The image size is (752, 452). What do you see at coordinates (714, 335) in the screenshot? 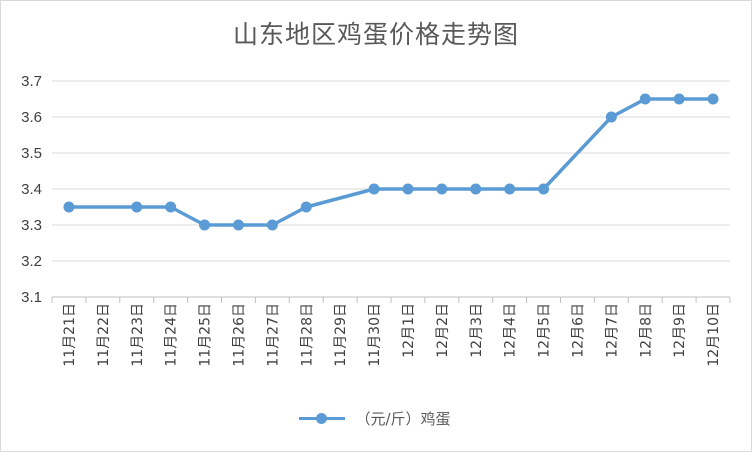
I see `x-tick-label: 12月10日` at bounding box center [714, 335].